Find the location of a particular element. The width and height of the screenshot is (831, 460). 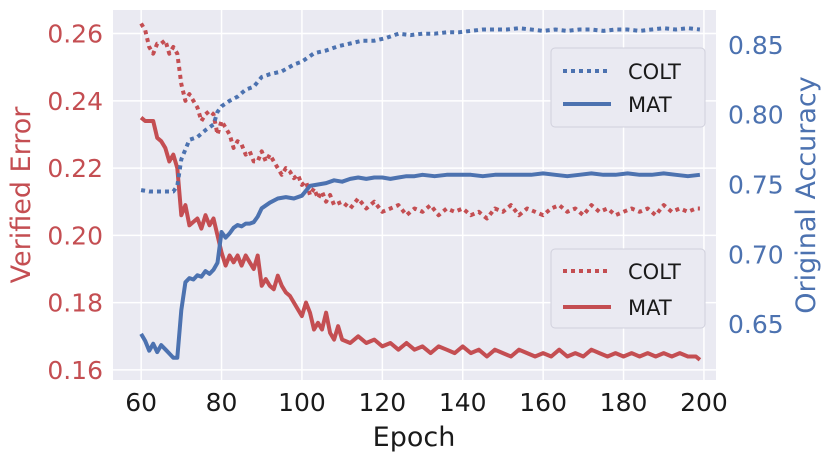

legend-accuracy-box is located at coordinates (628, 87).